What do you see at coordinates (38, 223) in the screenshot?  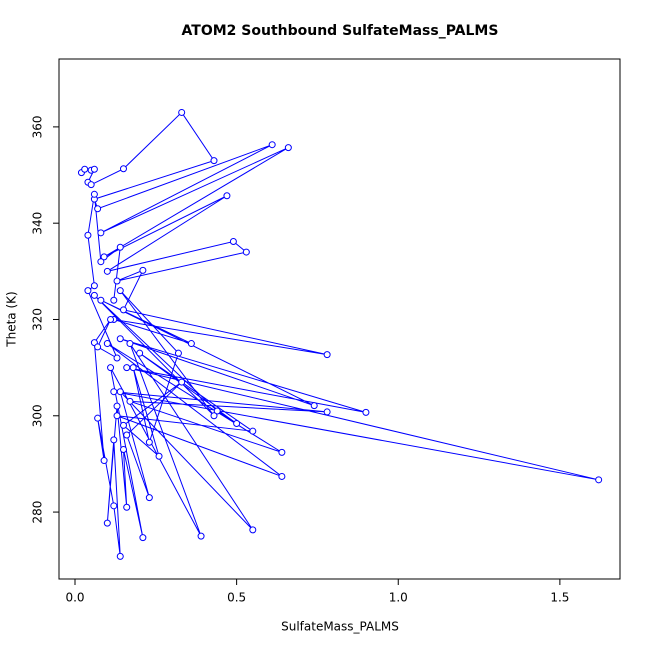 I see `y-tick-label: 340` at bounding box center [38, 223].